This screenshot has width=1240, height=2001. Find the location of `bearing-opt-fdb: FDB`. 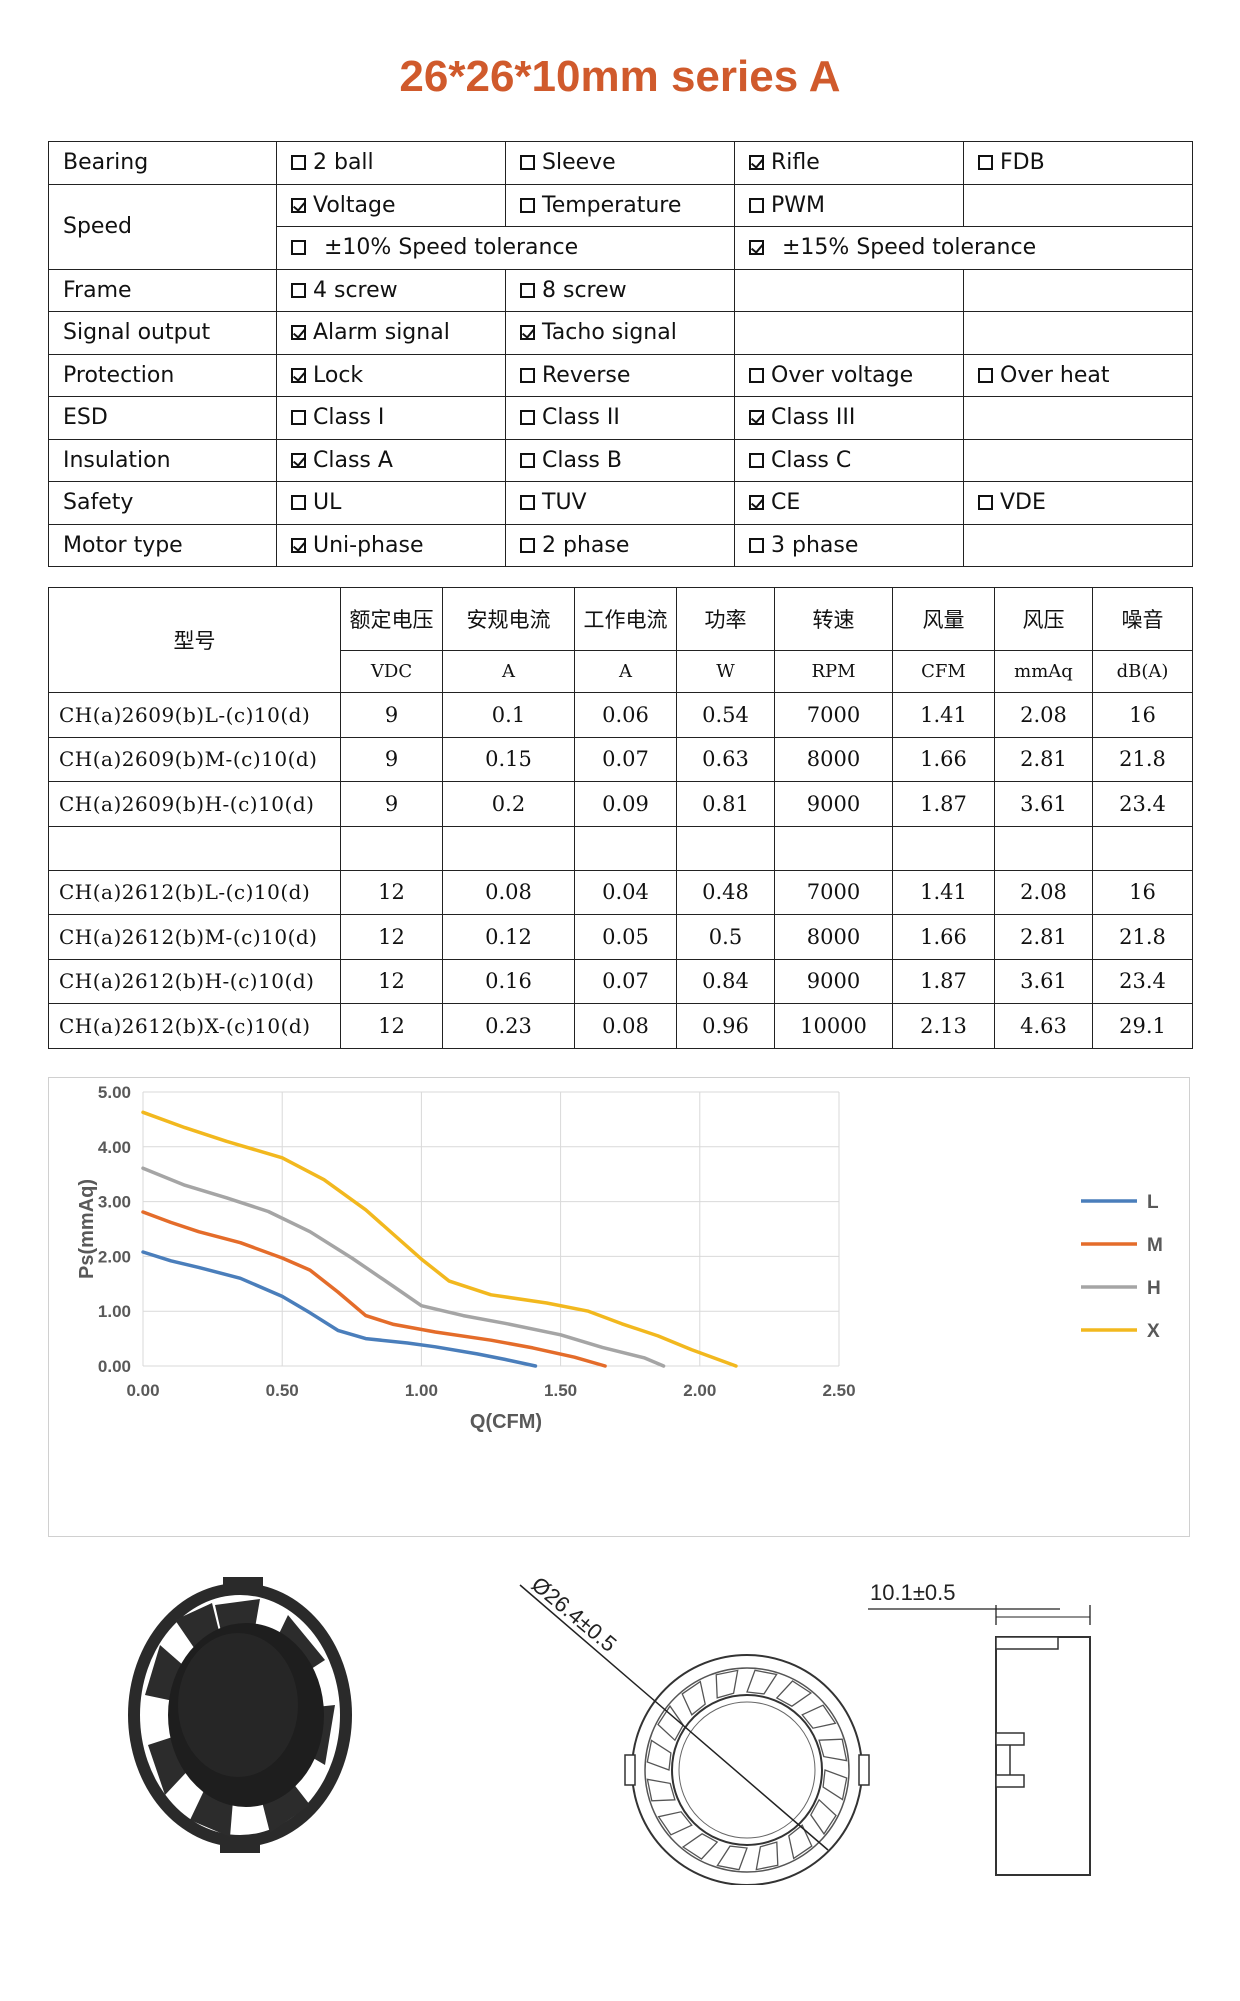

bearing-opt-fdb: FDB is located at coordinates (1078, 163).